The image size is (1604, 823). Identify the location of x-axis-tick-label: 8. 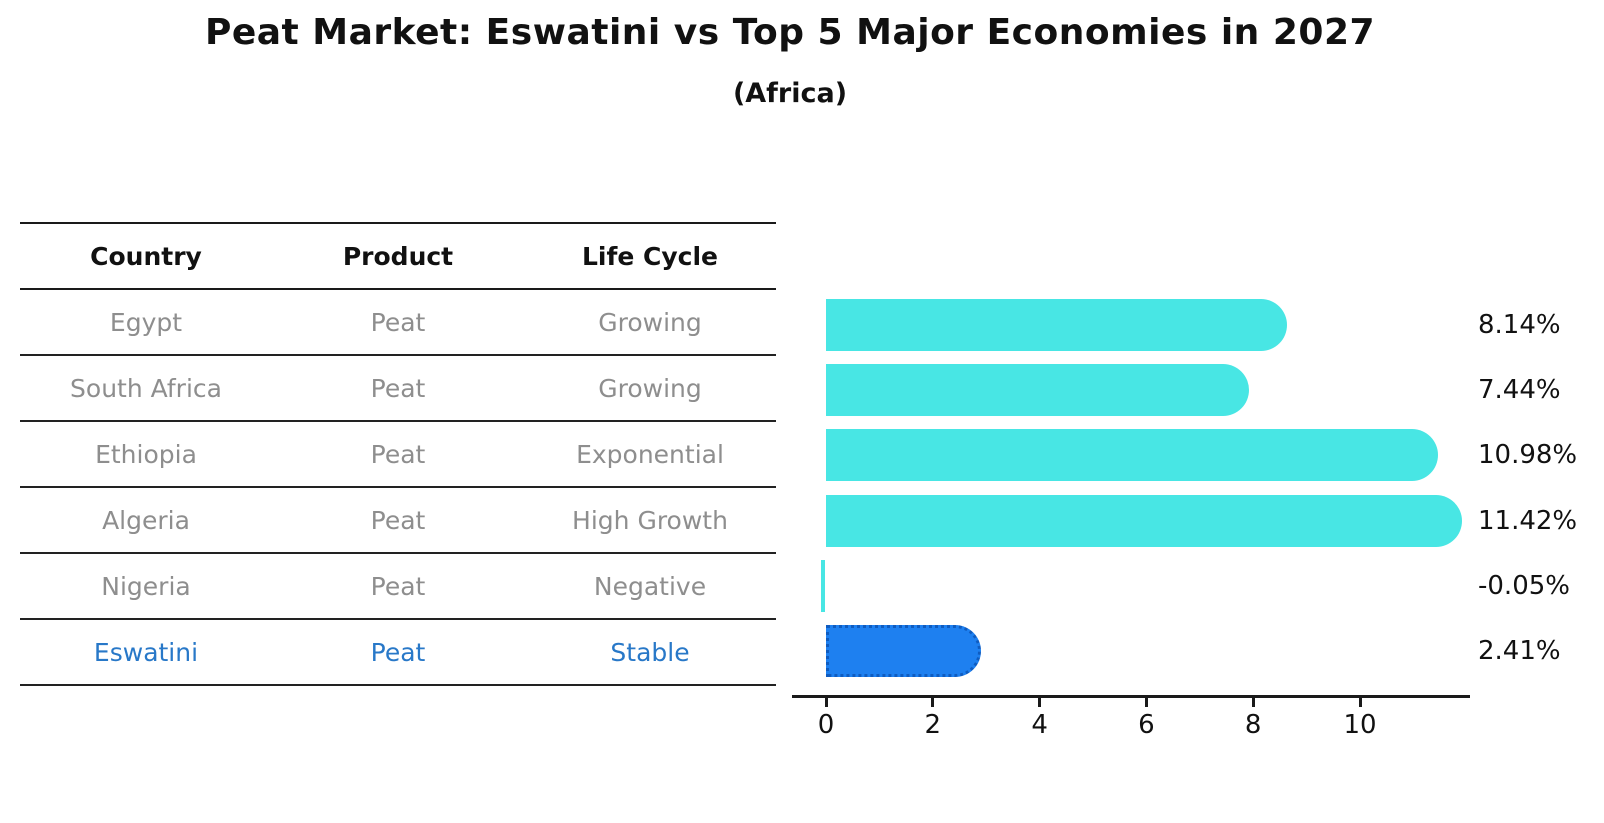
(1253, 725).